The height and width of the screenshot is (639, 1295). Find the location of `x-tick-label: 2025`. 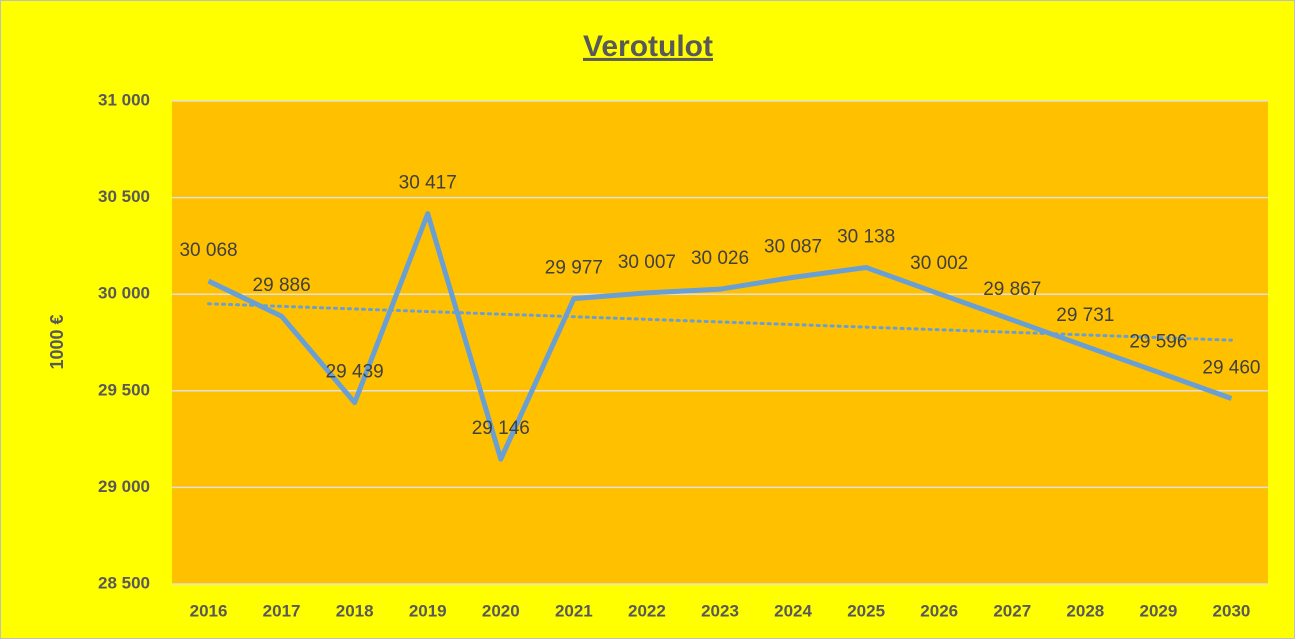

x-tick-label: 2025 is located at coordinates (866, 610).